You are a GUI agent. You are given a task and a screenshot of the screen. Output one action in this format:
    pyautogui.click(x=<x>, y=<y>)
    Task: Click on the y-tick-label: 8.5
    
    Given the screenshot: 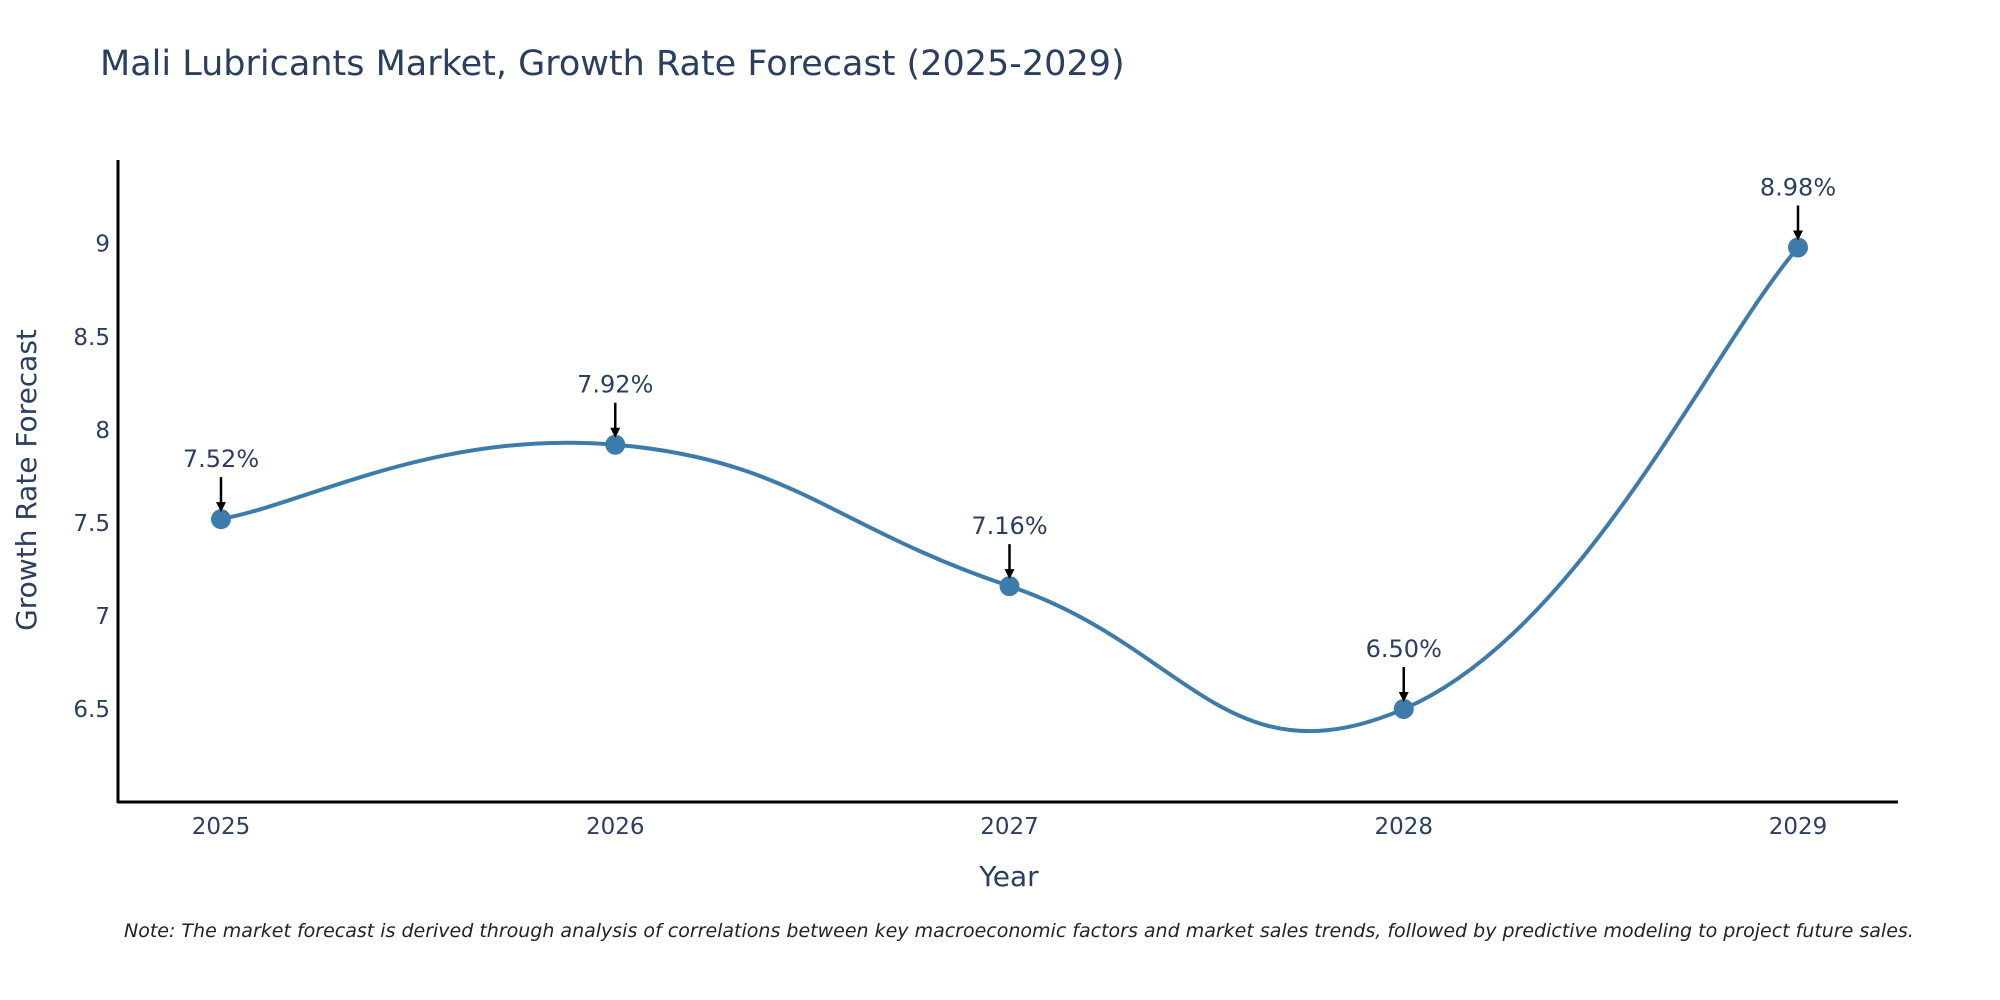 What is the action you would take?
    pyautogui.click(x=91, y=338)
    